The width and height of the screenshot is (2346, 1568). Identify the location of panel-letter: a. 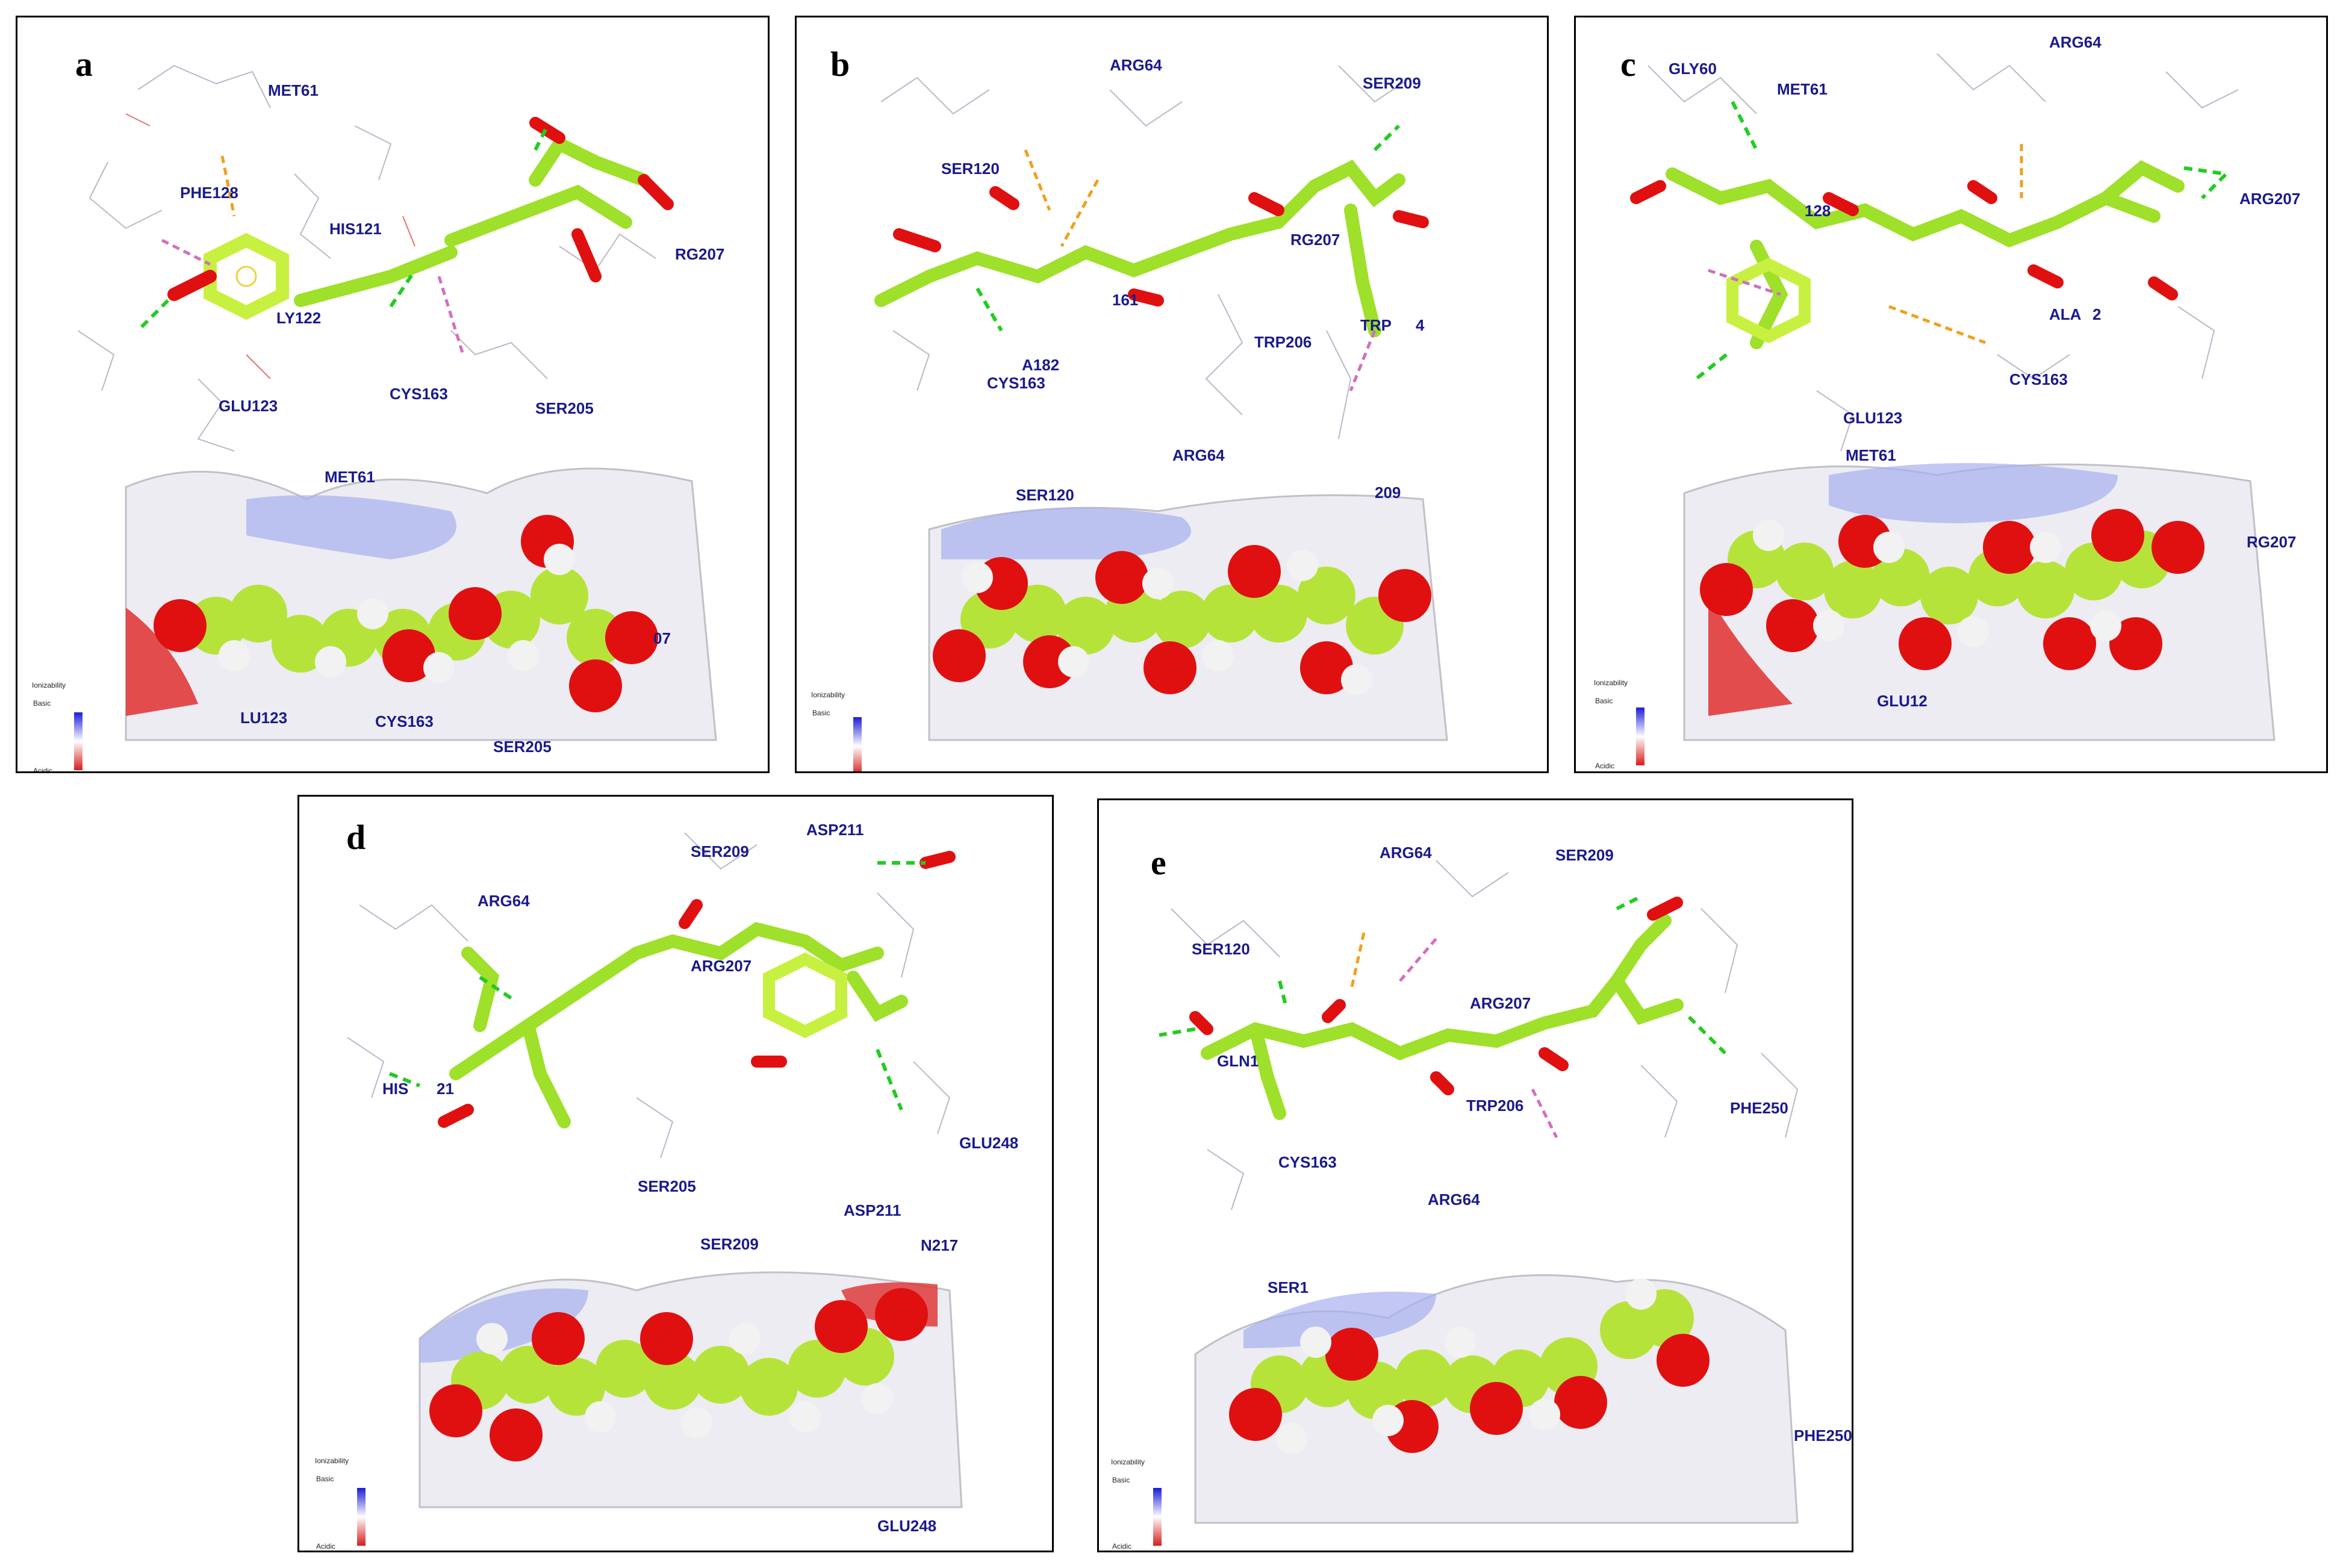
(84, 64).